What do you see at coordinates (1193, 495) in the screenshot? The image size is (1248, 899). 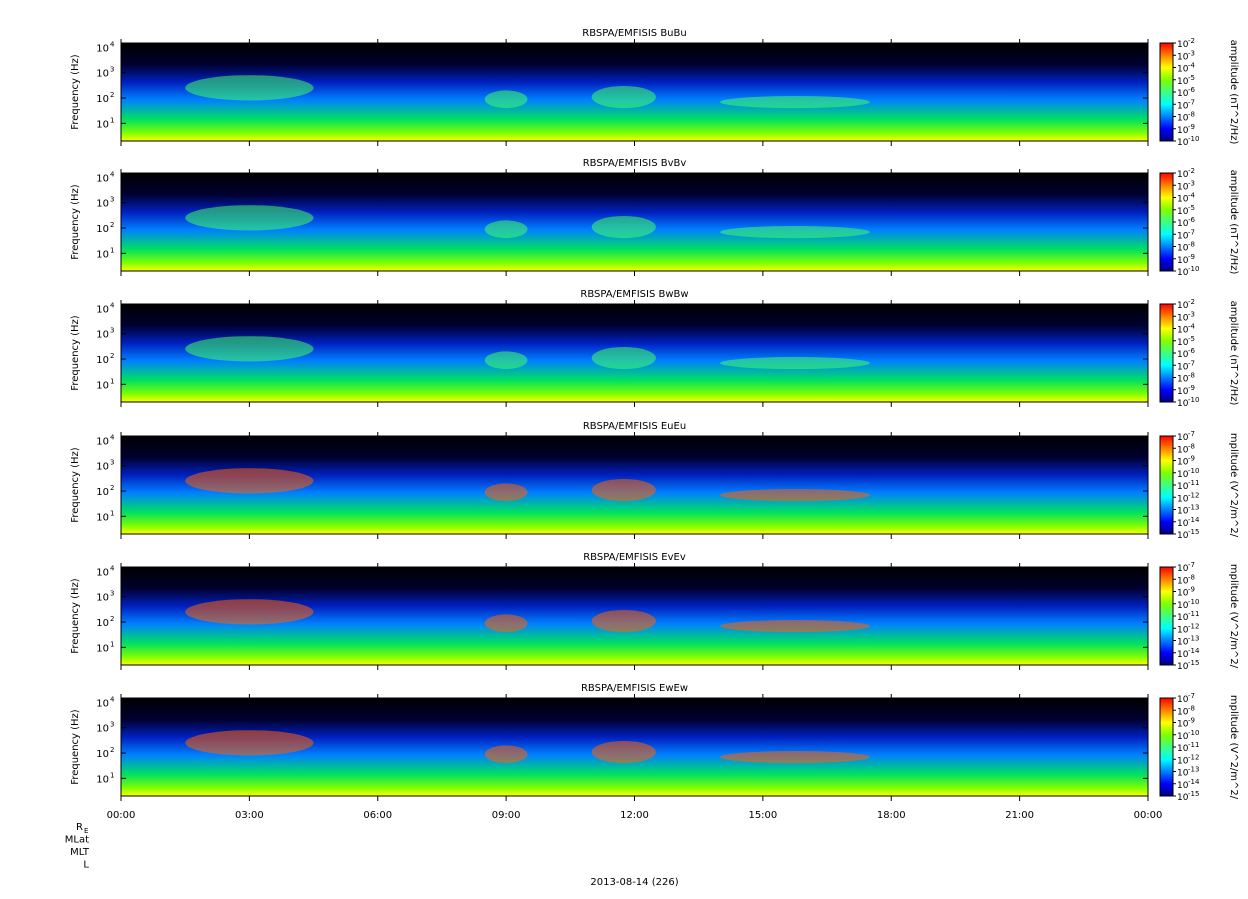 I see `colorbar-tick-exponent: -12` at bounding box center [1193, 495].